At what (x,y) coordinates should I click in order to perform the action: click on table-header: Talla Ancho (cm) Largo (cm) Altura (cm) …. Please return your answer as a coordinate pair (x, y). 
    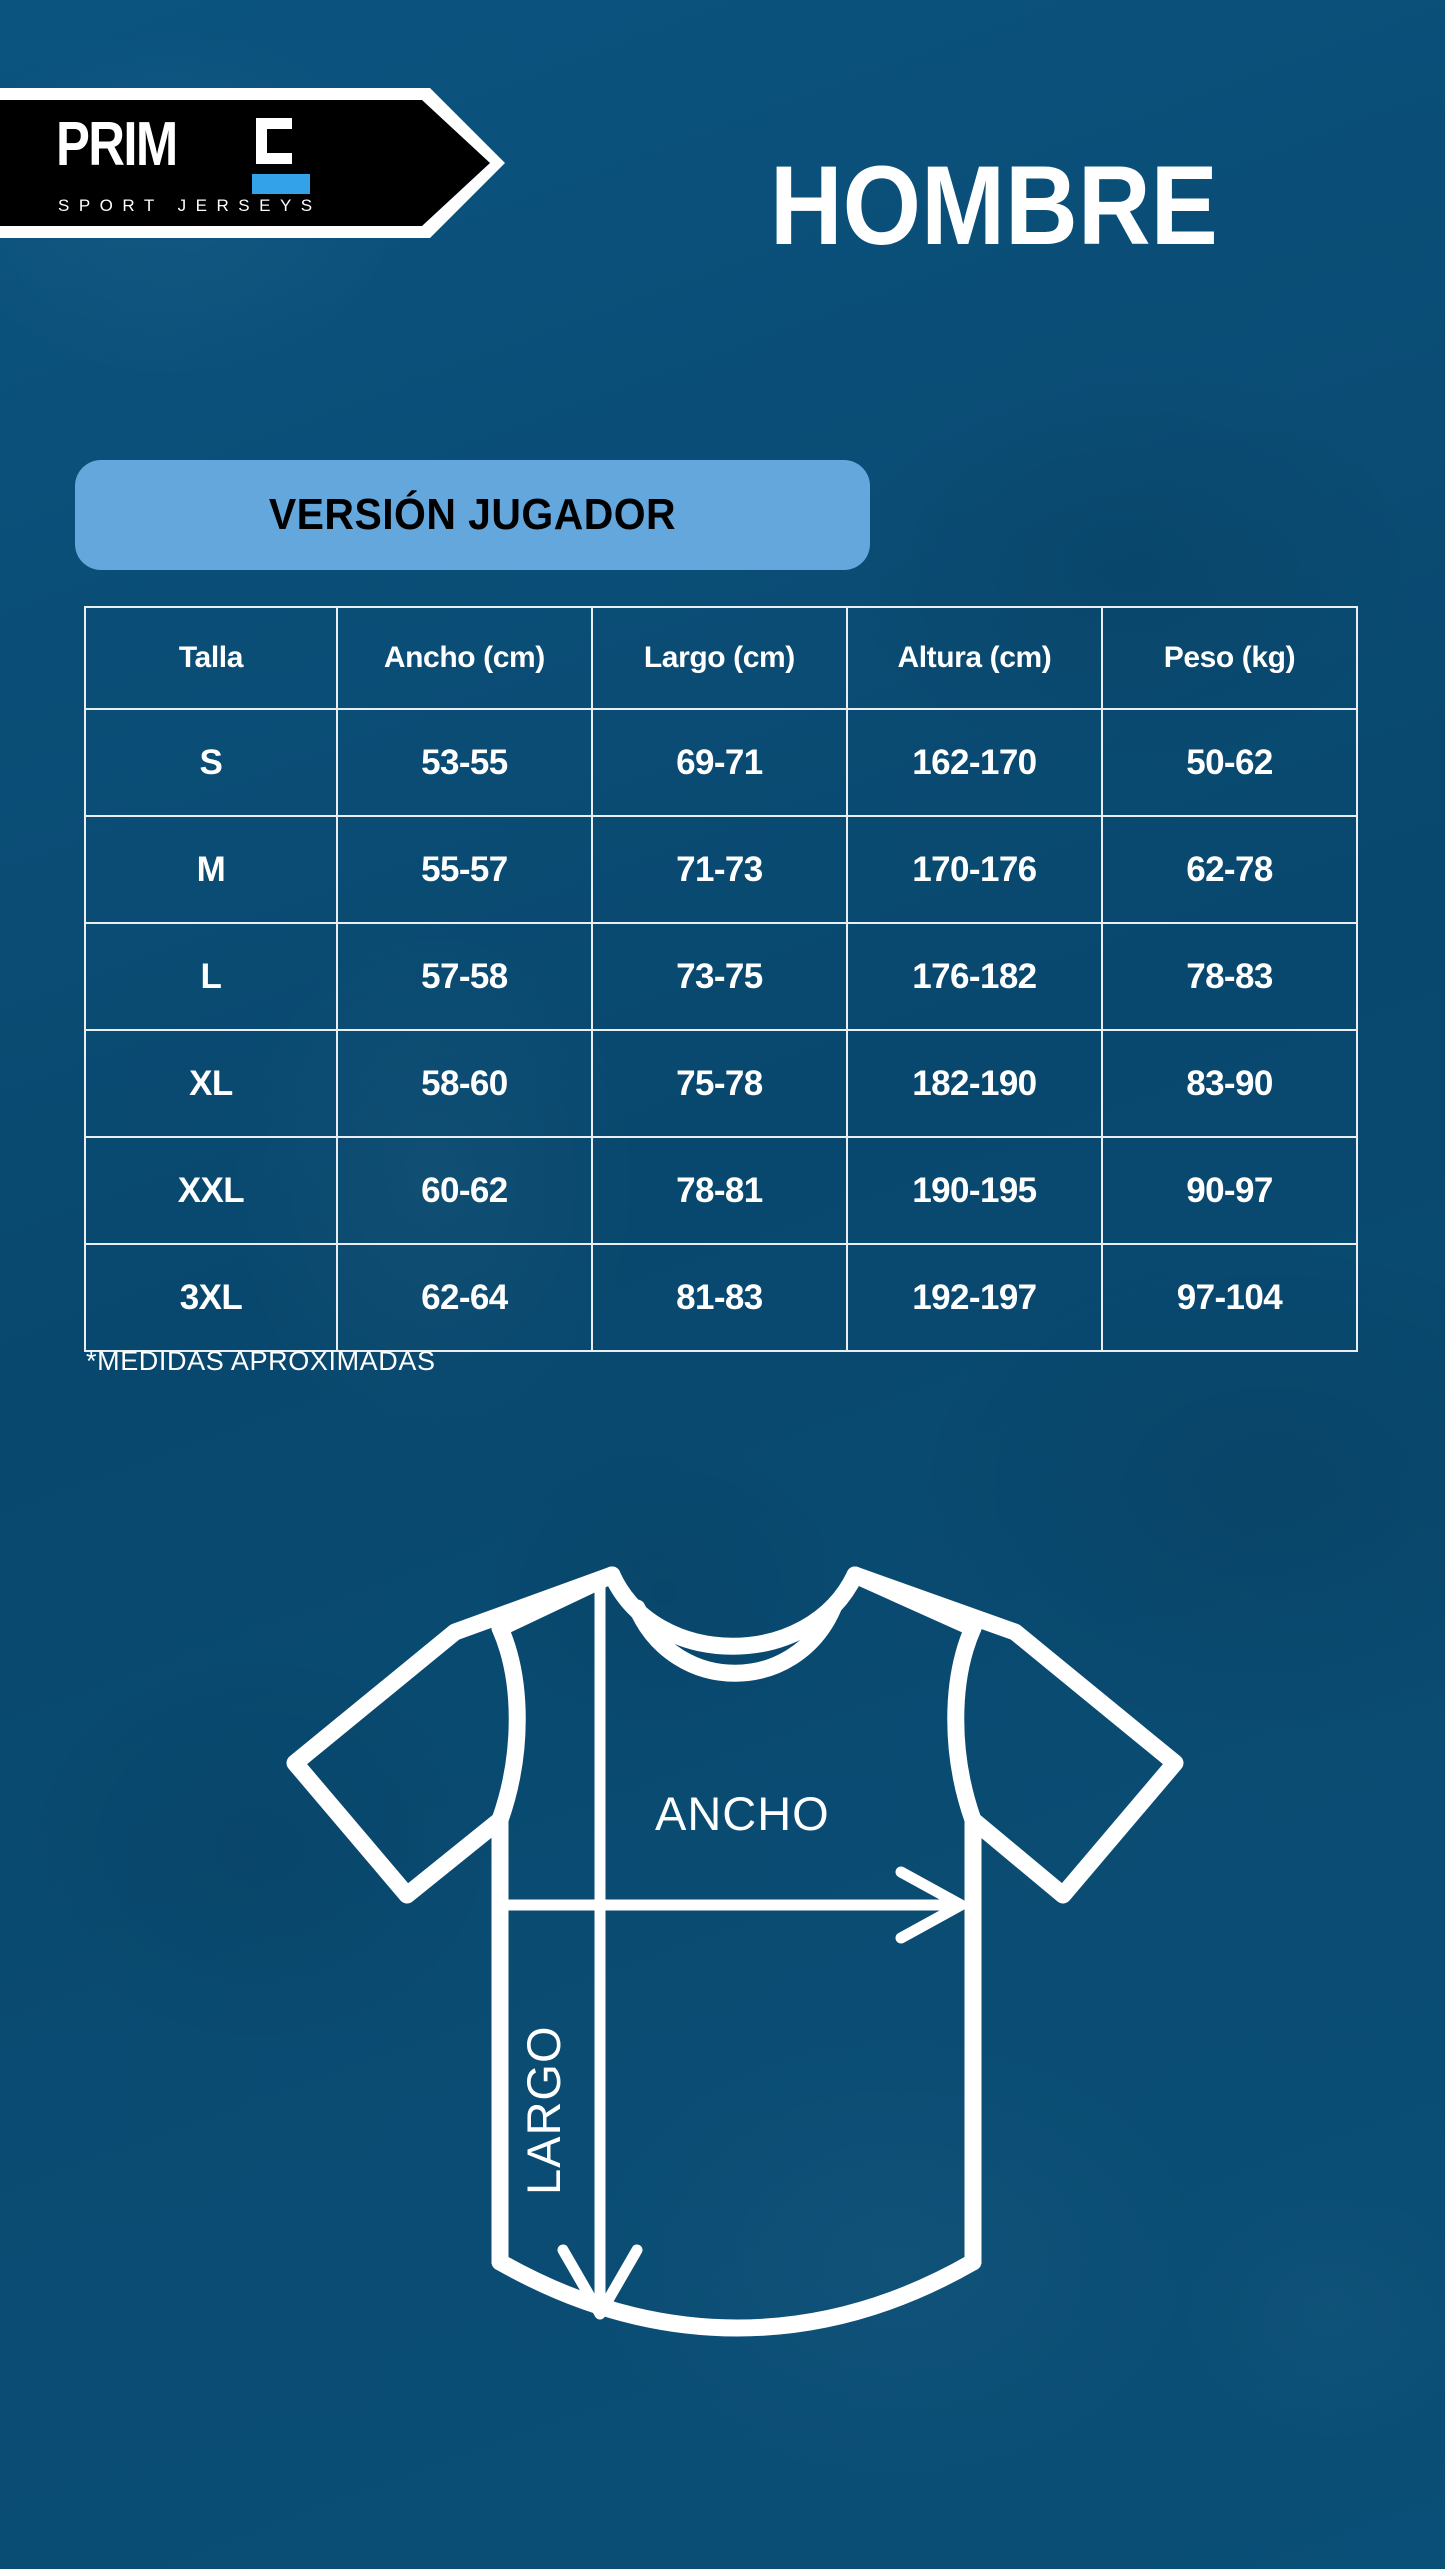
    Looking at the image, I should click on (721, 658).